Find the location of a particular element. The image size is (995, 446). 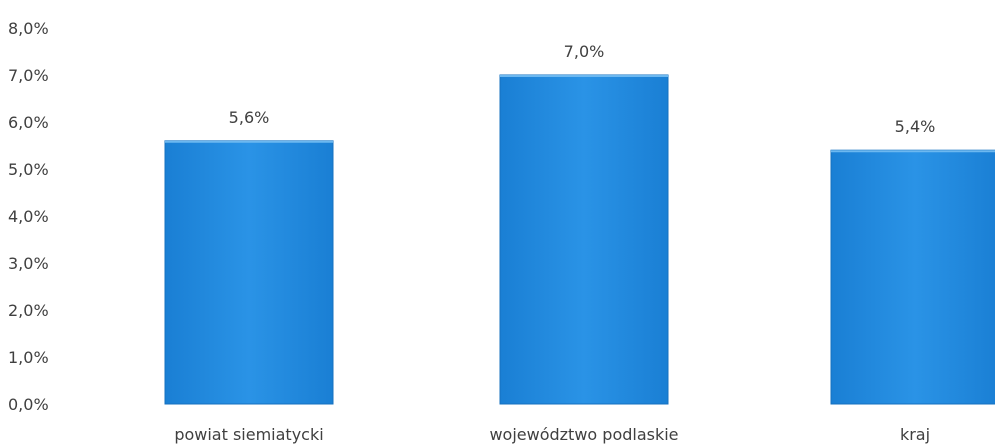

x-category-label: powiat siemiatycki is located at coordinates (248, 434).